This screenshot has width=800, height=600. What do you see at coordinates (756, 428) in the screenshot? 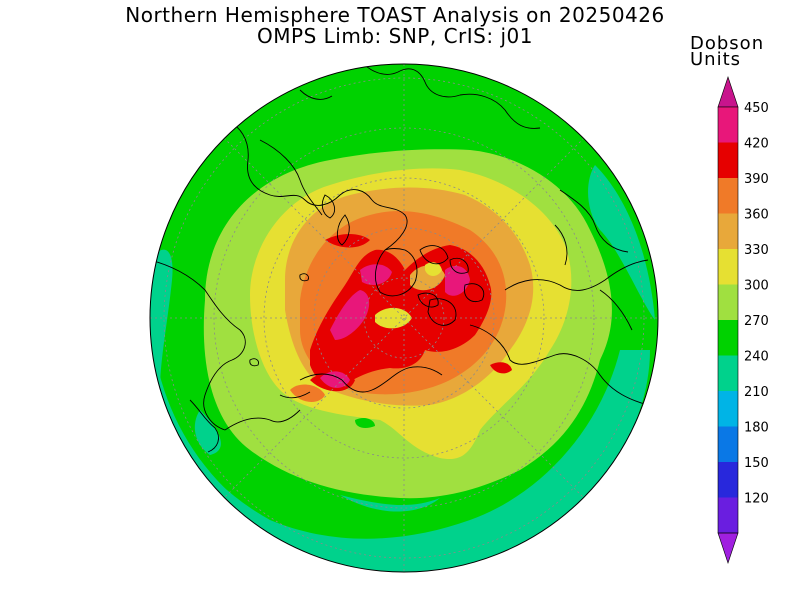
I see `colorbar-tick-label: 180` at bounding box center [756, 428].